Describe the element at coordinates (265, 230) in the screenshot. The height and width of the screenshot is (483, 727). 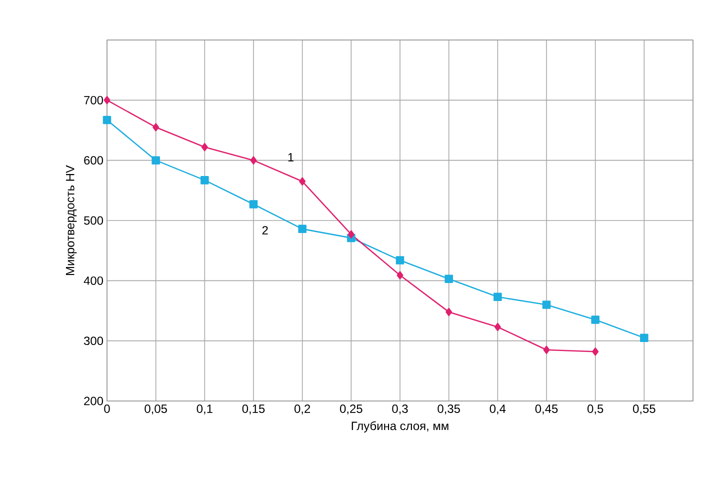
I see `series-label: 2` at that location.